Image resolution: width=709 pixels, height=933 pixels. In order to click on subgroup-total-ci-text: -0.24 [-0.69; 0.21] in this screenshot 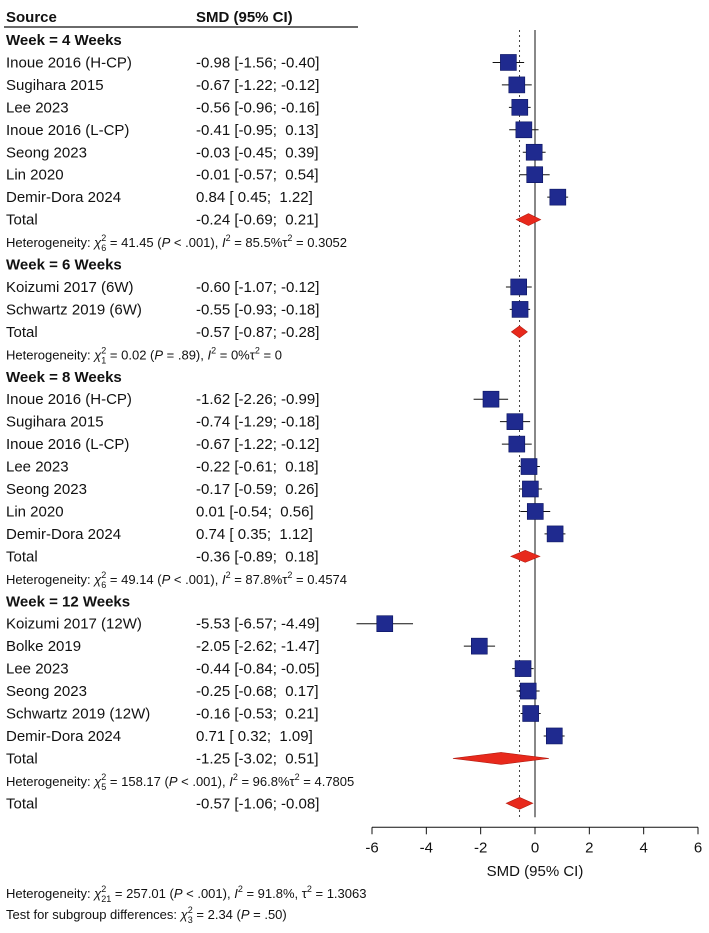, I will do `click(257, 220)`.